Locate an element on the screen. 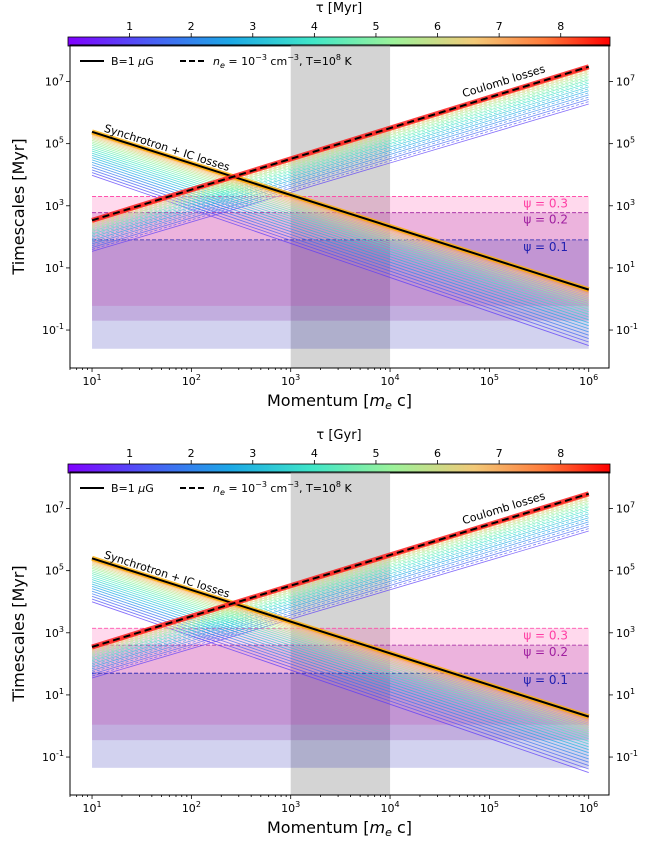  x-tick-label: 10⁴ is located at coordinates (390, 380).